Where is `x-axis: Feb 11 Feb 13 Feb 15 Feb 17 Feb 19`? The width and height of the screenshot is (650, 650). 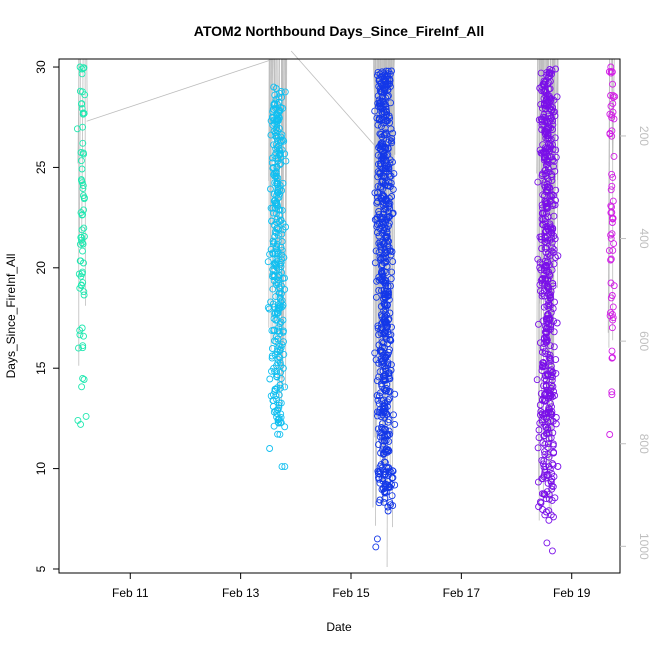
x-axis: Feb 11 Feb 13 Feb 15 Feb 17 Feb 19 is located at coordinates (351, 586).